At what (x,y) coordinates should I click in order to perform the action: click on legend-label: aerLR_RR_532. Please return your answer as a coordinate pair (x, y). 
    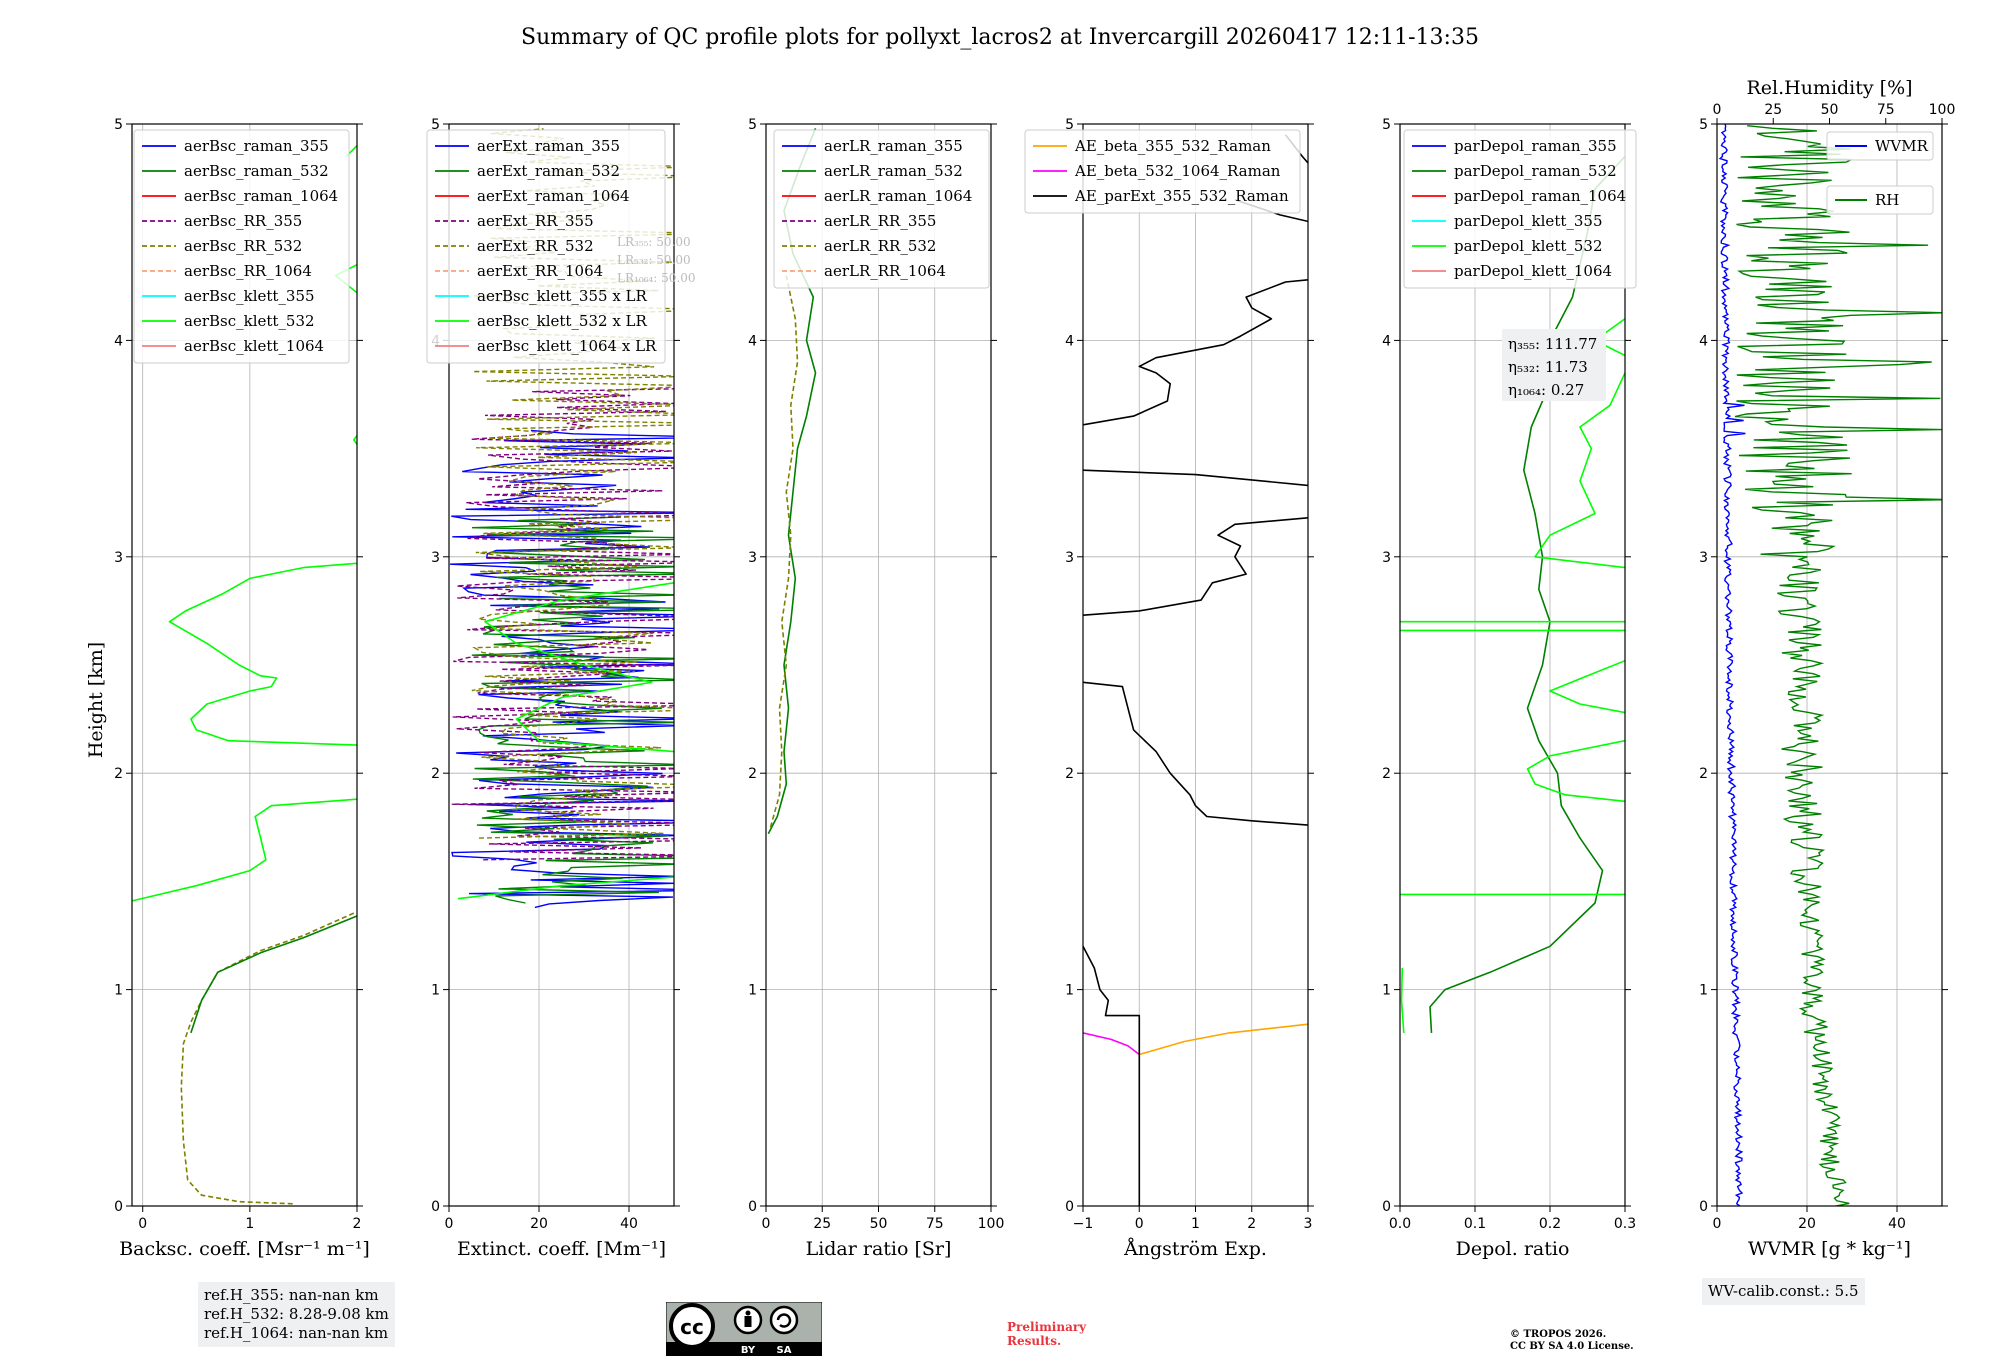
    Looking at the image, I should click on (880, 246).